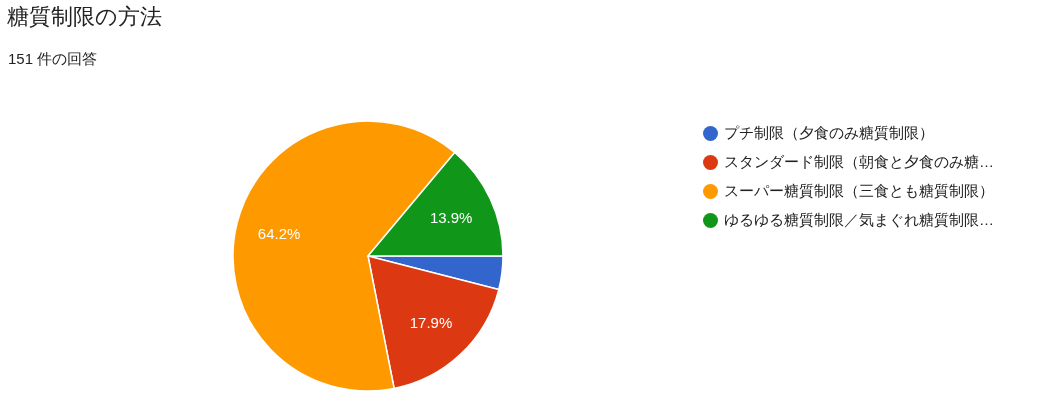 This screenshot has width=1058, height=401. Describe the element at coordinates (451, 217) in the screenshot. I see `data-label: 13.9%` at that location.